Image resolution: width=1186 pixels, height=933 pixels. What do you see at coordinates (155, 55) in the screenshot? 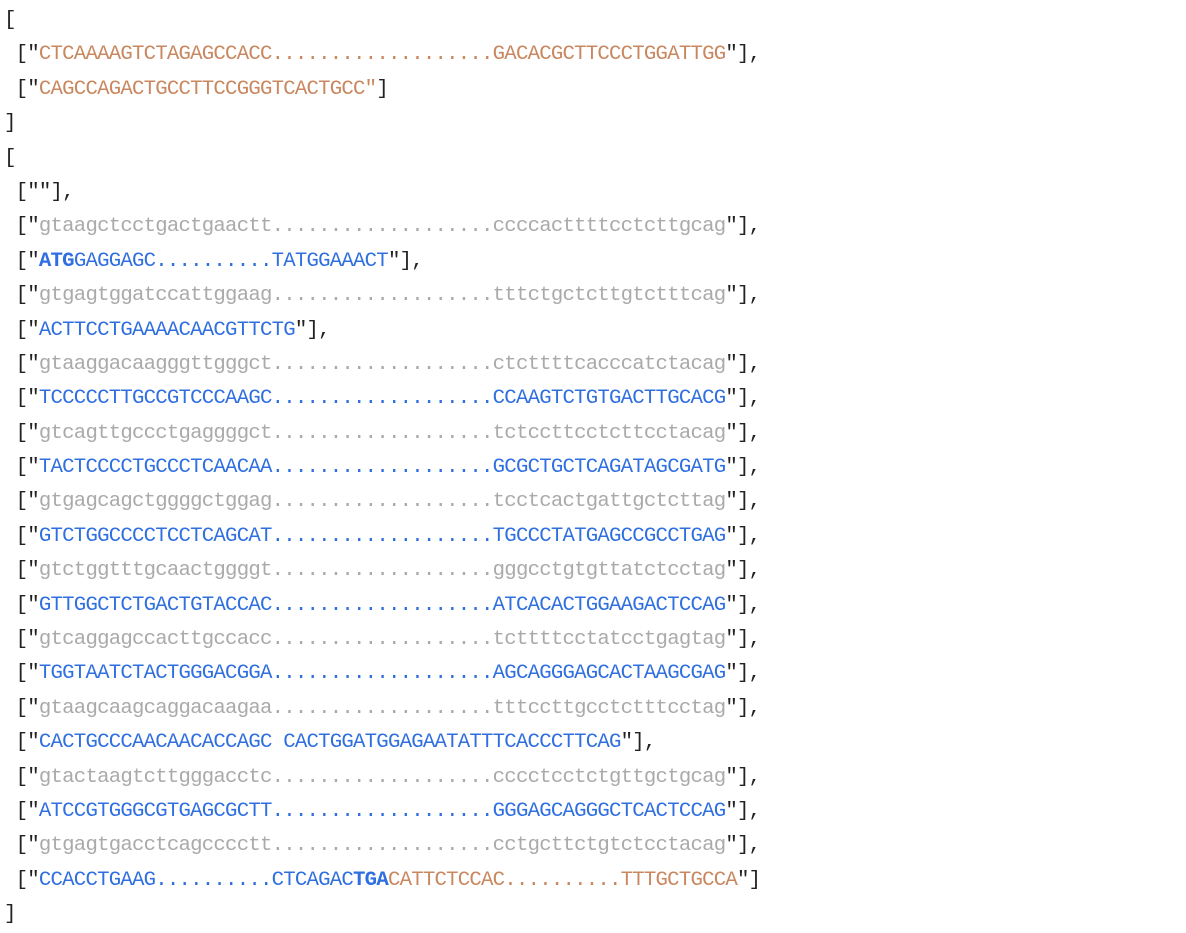
I see `utr-sequence: CTCAAAAGTCTAGAGCCACC` at bounding box center [155, 55].